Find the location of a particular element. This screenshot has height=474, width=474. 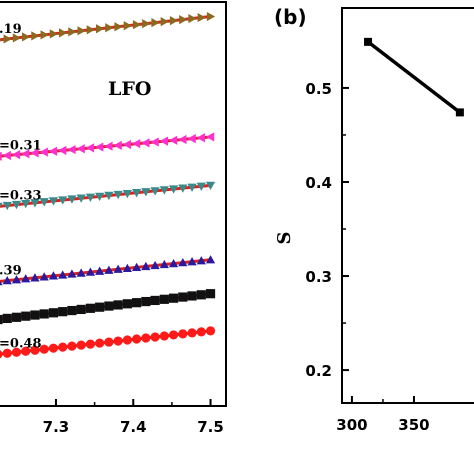

panel-b-y-axis-label: S is located at coordinates (284, 238).